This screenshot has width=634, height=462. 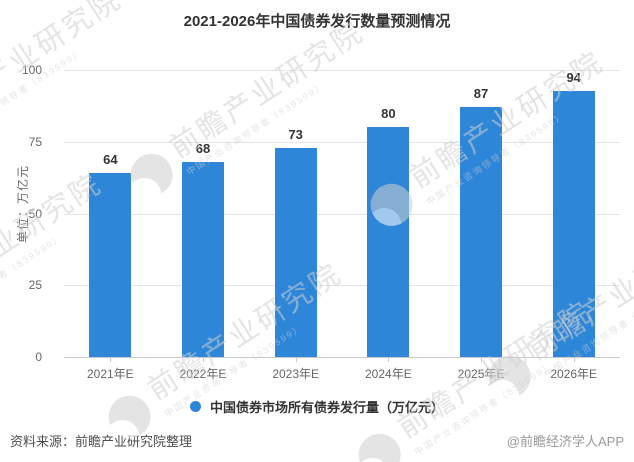 I want to click on qianzhan-logo-icon, so click(x=379, y=444).